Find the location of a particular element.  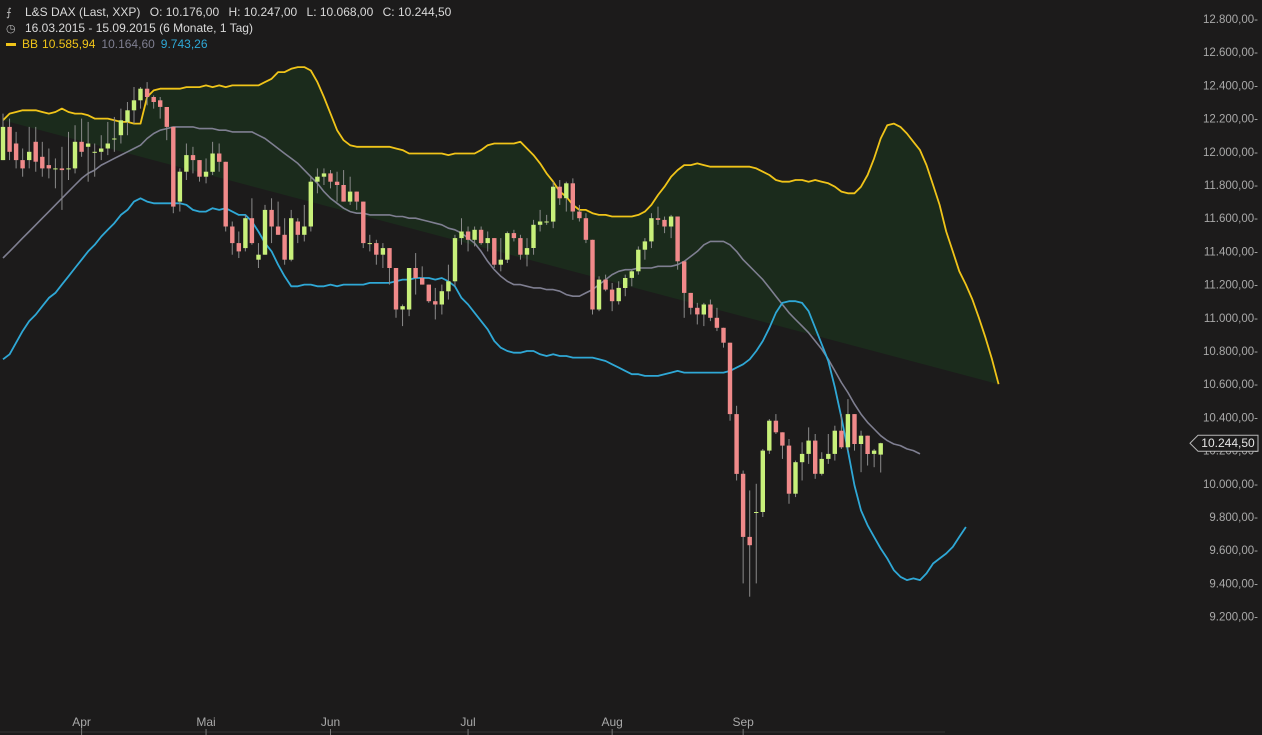

chart-icon: ⨍ is located at coordinates (9, 13).